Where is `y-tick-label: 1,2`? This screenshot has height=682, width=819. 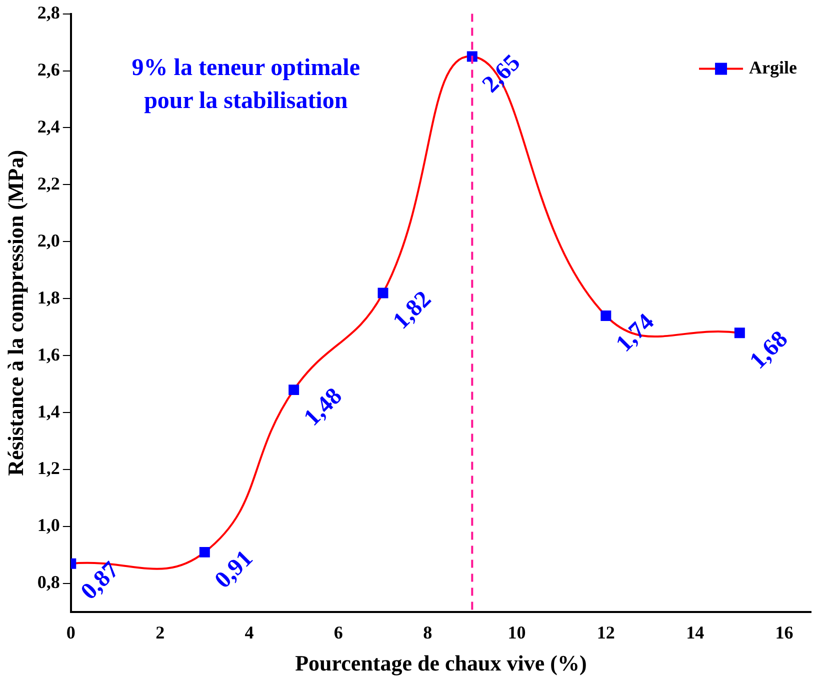 y-tick-label: 1,2 is located at coordinates (48, 468).